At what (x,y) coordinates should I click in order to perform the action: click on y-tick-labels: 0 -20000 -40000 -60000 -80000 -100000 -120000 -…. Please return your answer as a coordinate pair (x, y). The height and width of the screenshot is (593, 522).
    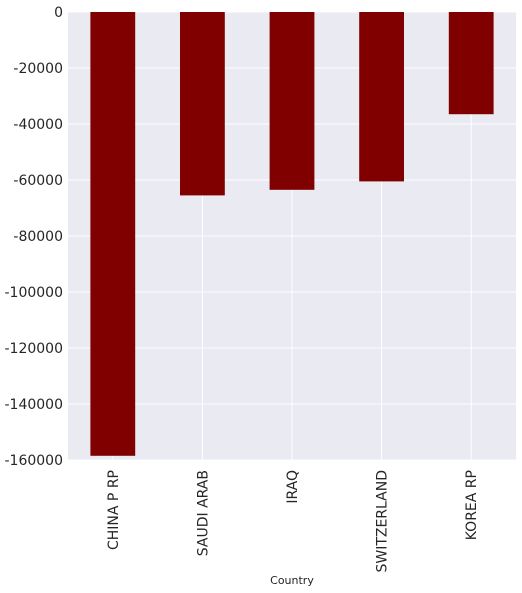
    Looking at the image, I should click on (34, 237).